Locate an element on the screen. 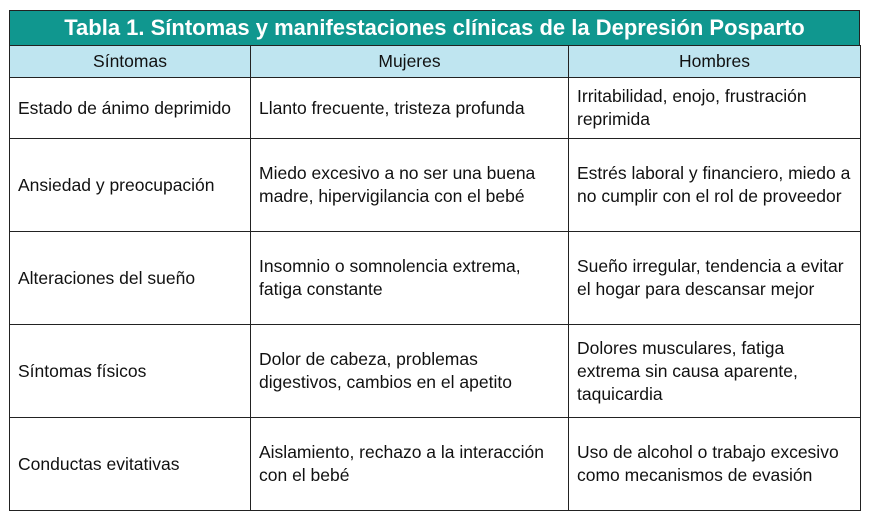 The width and height of the screenshot is (870, 527). column-header-hombres: Hombres is located at coordinates (714, 61).